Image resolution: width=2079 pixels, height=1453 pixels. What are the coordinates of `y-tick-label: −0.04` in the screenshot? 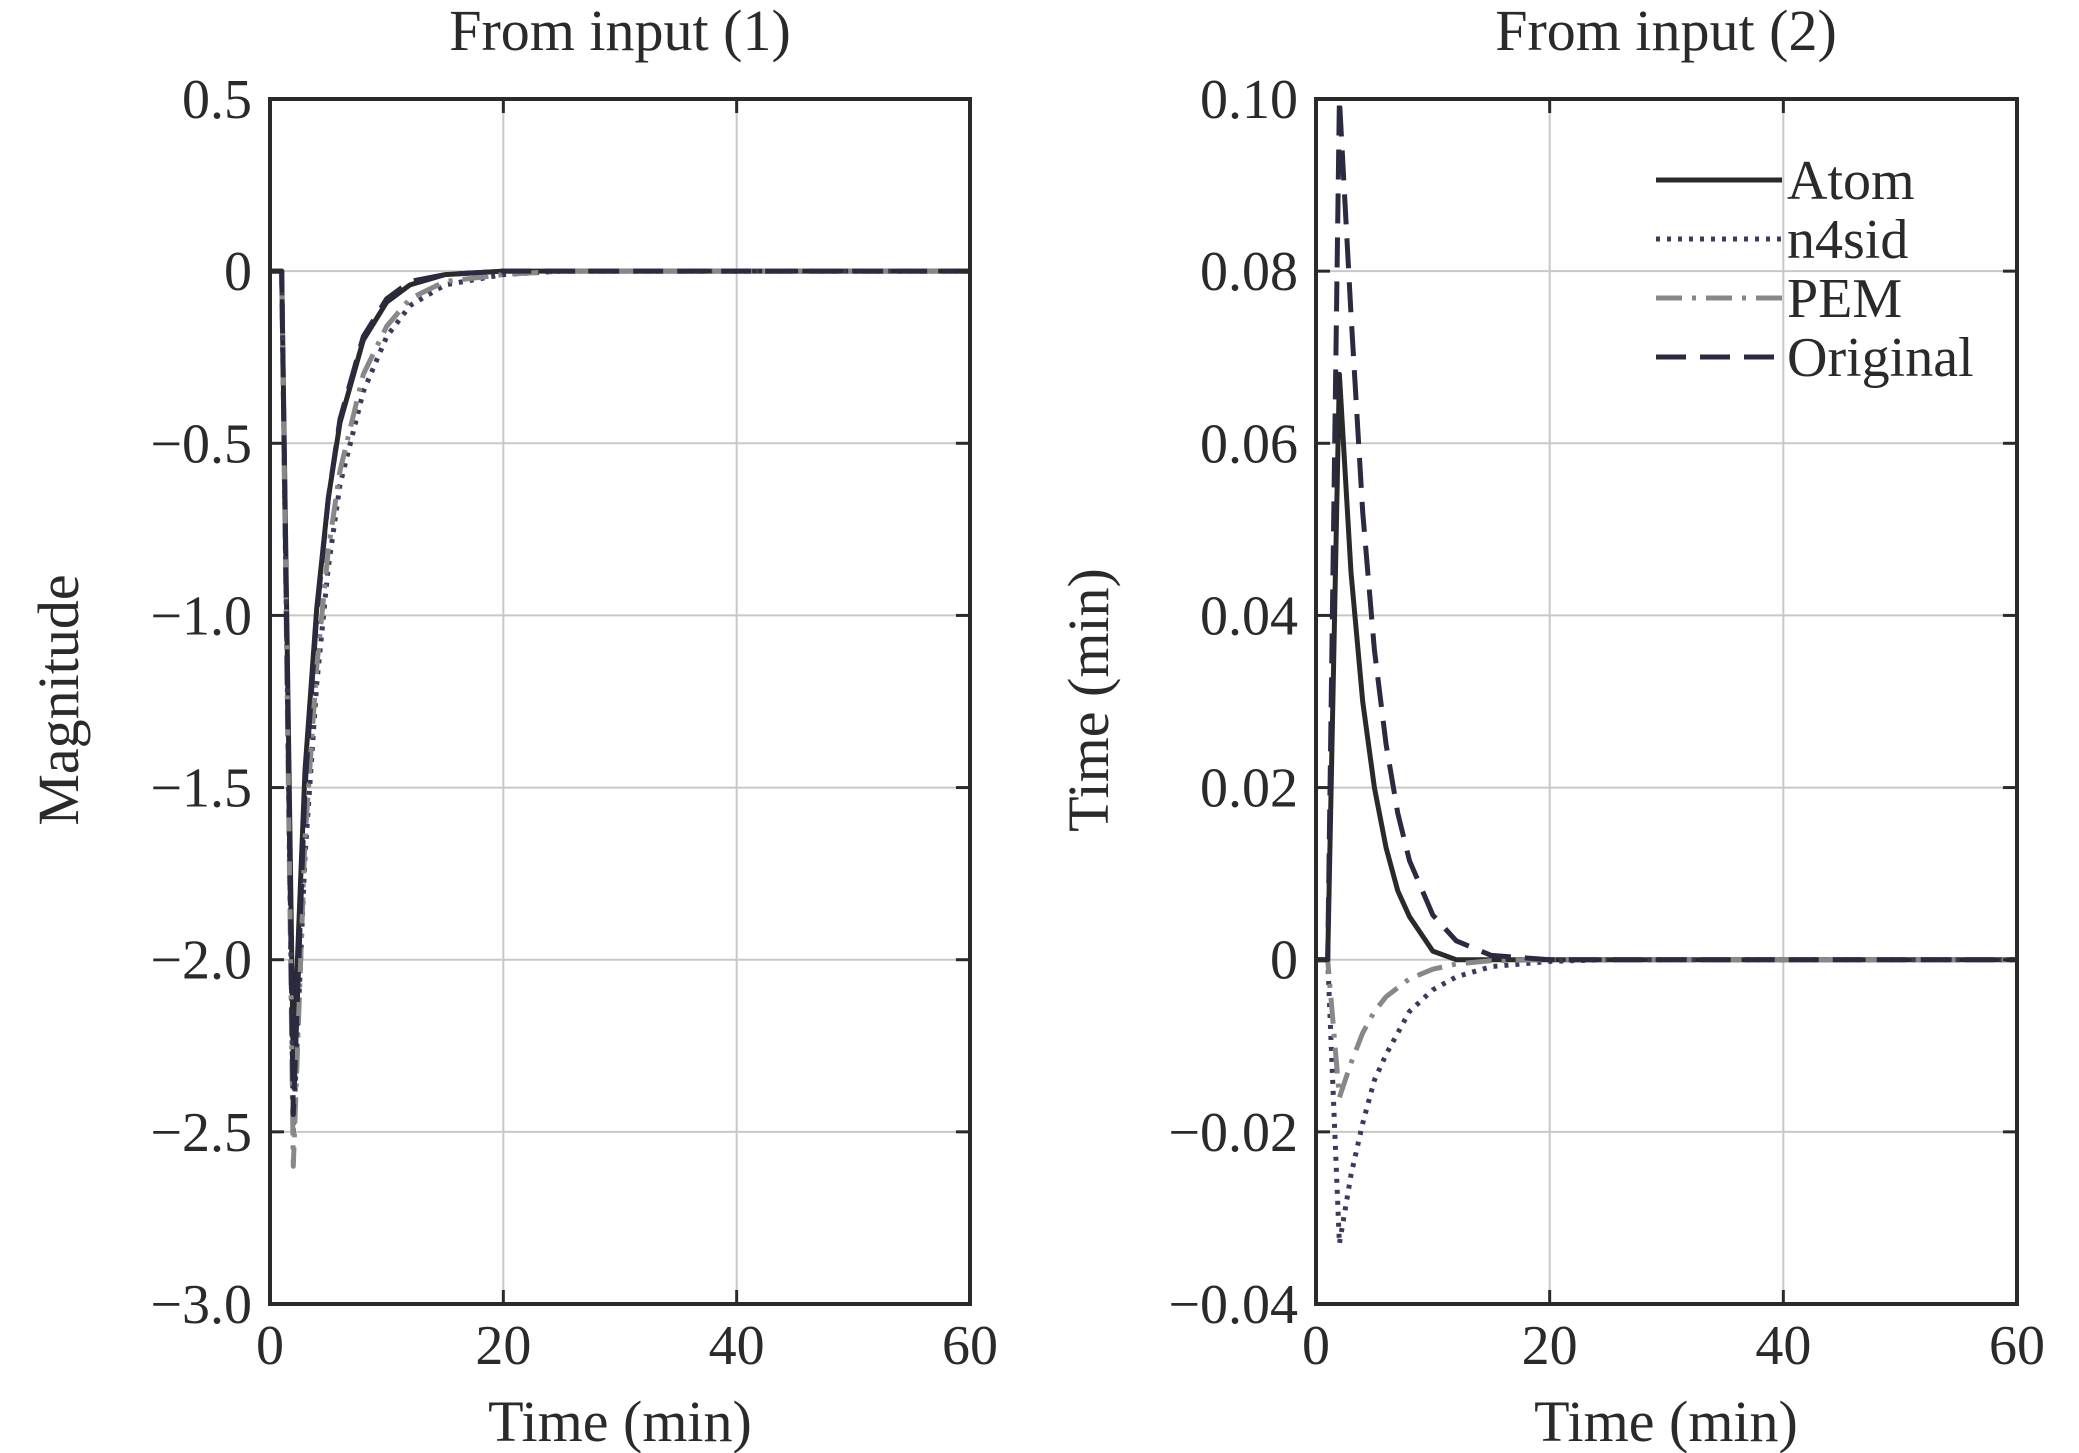 It's located at (1233, 1305).